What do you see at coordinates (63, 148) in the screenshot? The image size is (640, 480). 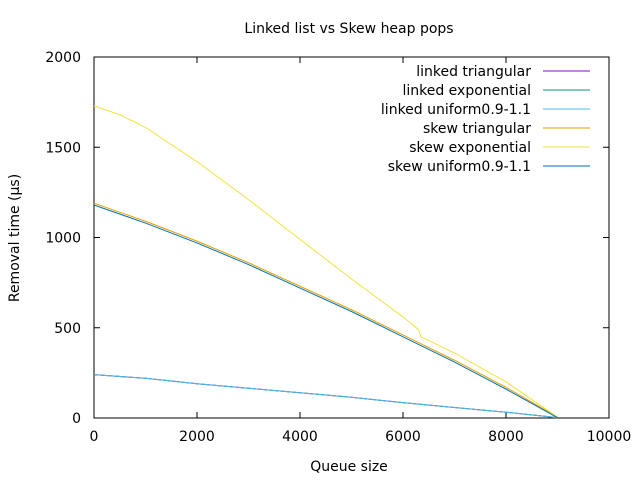 I see `y-tick-label: 1500` at bounding box center [63, 148].